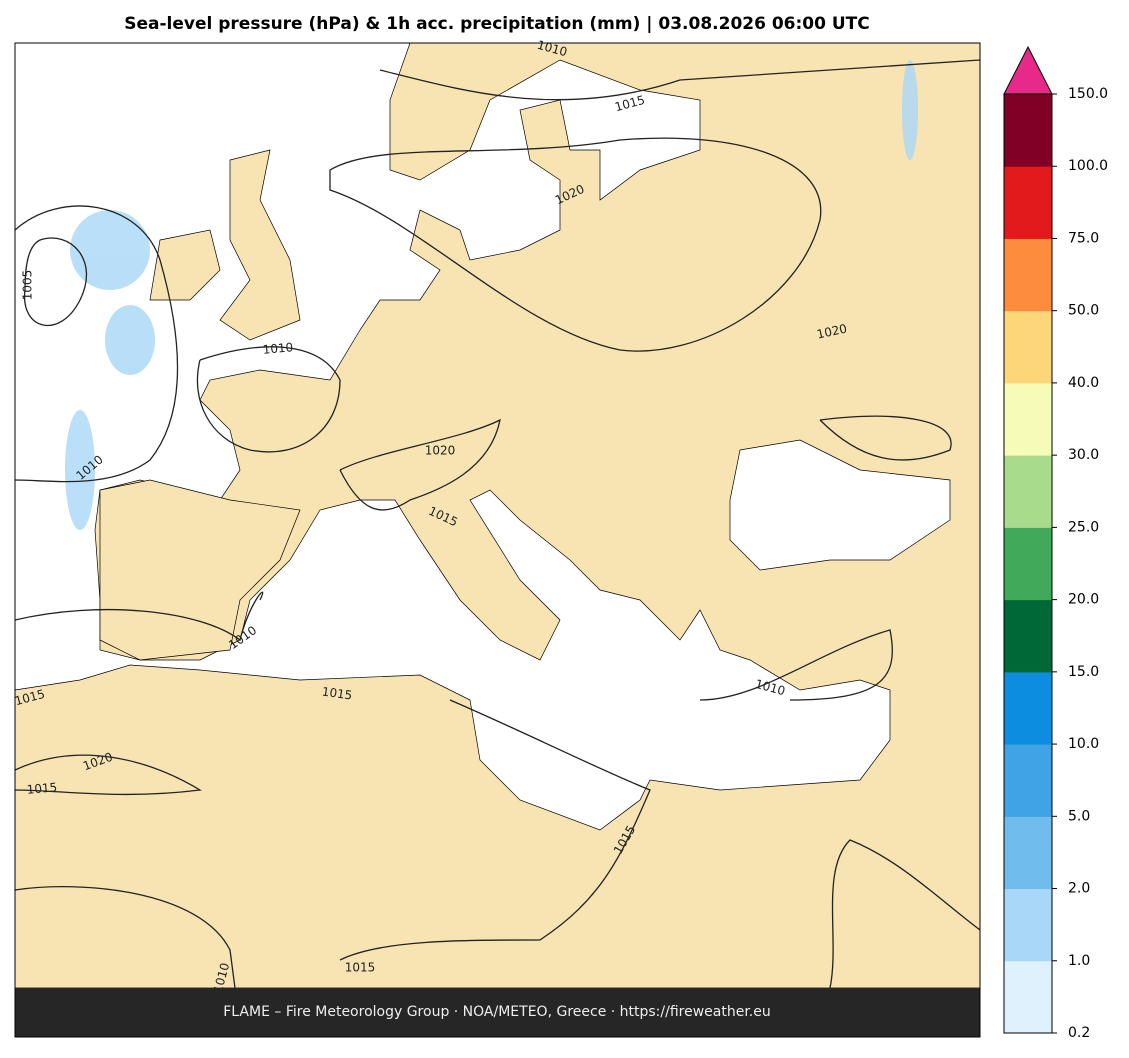 Image resolution: width=1129 pixels, height=1058 pixels. Describe the element at coordinates (260, 245) in the screenshot. I see `britain` at that location.